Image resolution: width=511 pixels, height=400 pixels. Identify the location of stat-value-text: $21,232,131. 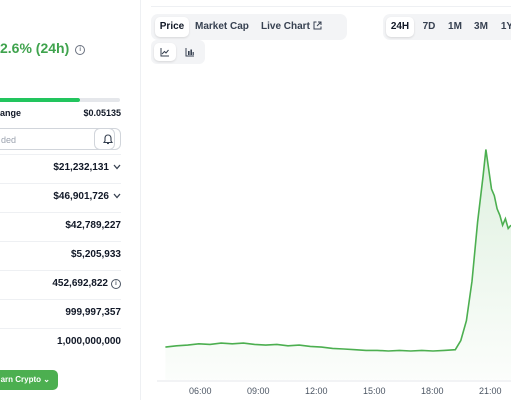
(81, 167).